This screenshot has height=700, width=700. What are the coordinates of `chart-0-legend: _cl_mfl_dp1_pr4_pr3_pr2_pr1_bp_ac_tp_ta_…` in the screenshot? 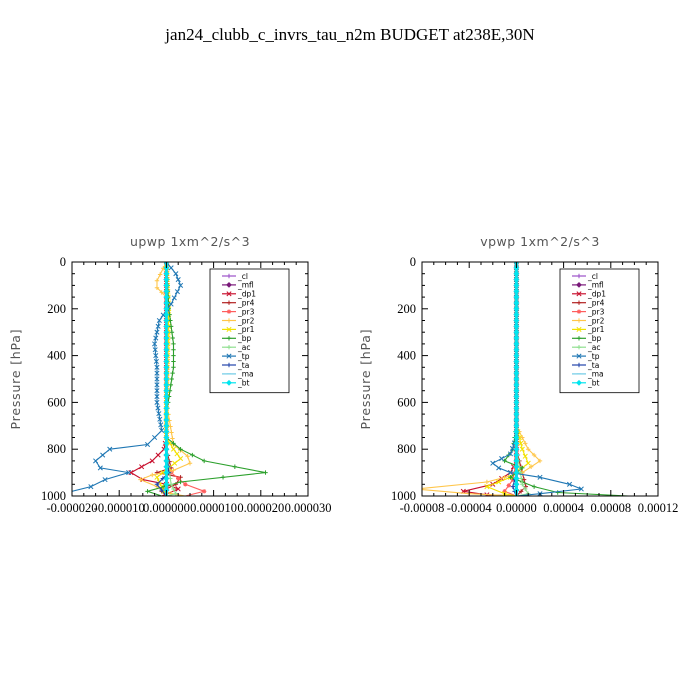 It's located at (249, 331).